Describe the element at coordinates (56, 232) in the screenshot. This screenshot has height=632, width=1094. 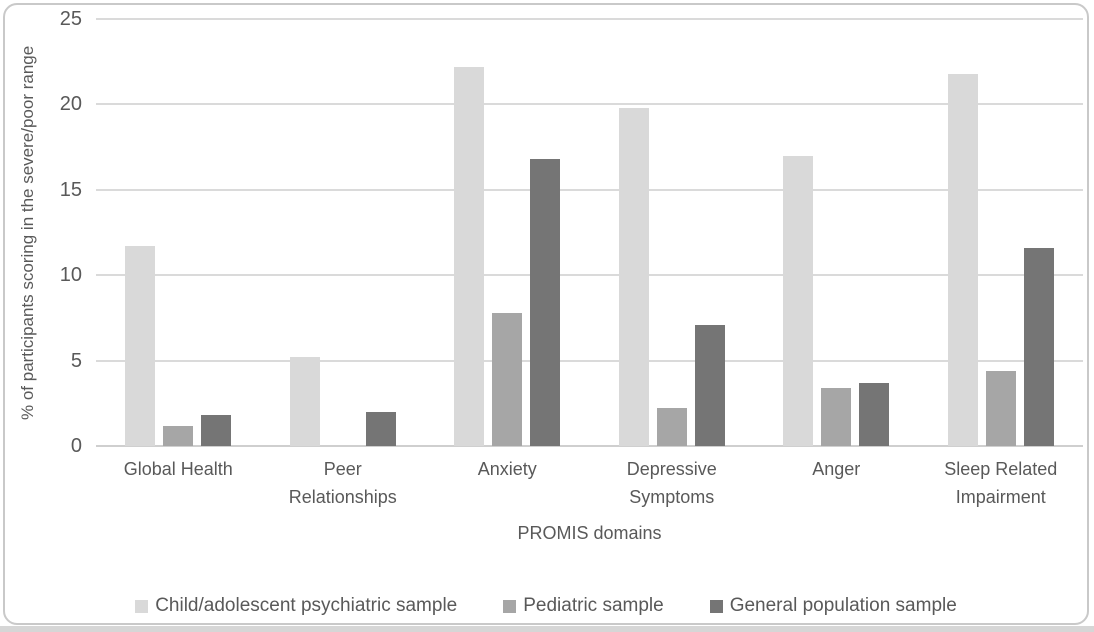
I see `y-axis-tick-labels: 0 5 10 15 20 25` at that location.